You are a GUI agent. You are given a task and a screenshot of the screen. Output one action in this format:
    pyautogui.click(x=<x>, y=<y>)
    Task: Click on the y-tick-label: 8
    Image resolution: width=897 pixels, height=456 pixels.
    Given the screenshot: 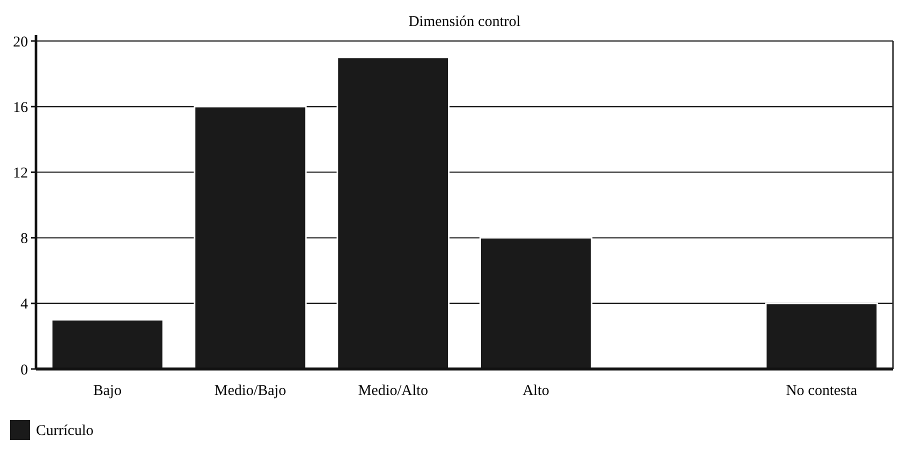 What is the action you would take?
    pyautogui.click(x=24, y=239)
    